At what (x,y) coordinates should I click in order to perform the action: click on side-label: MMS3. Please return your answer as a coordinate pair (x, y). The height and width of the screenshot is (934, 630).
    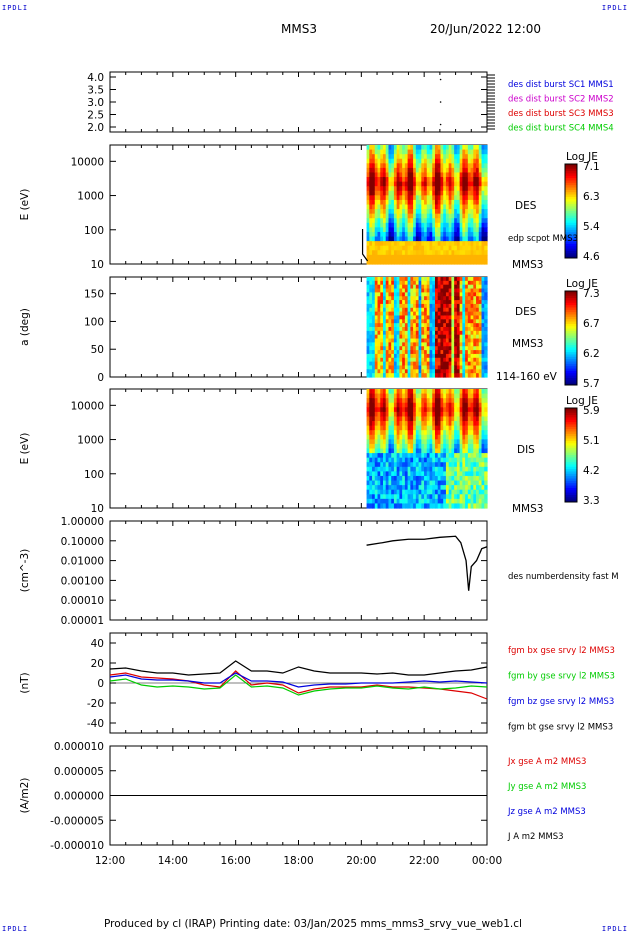
    Looking at the image, I should click on (527, 509).